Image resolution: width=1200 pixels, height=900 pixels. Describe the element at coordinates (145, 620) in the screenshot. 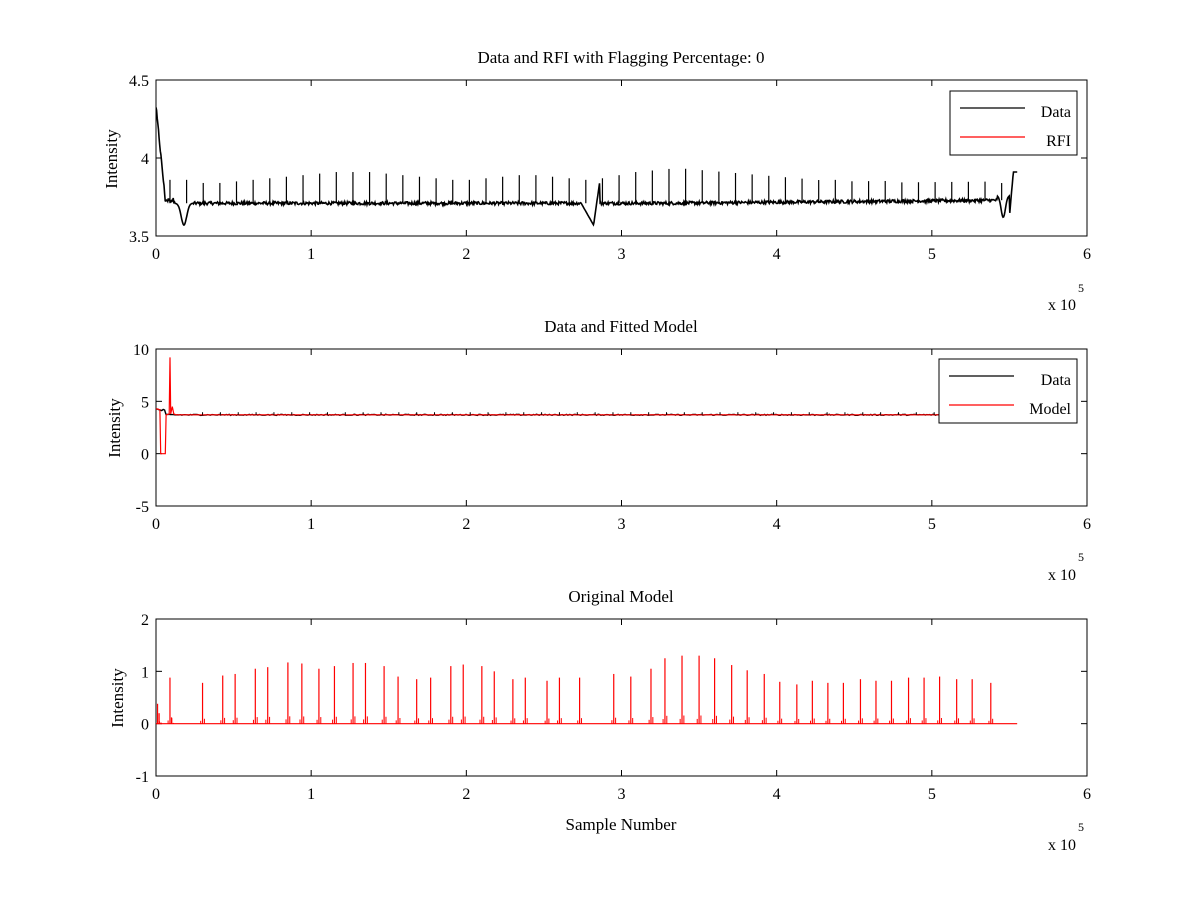

I see `y-tick-label: 2` at that location.